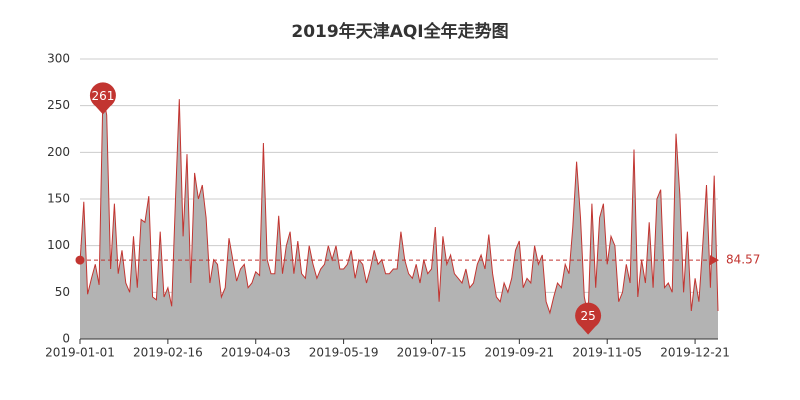  Describe the element at coordinates (714, 260) in the screenshot. I see `mean-arrow` at that location.